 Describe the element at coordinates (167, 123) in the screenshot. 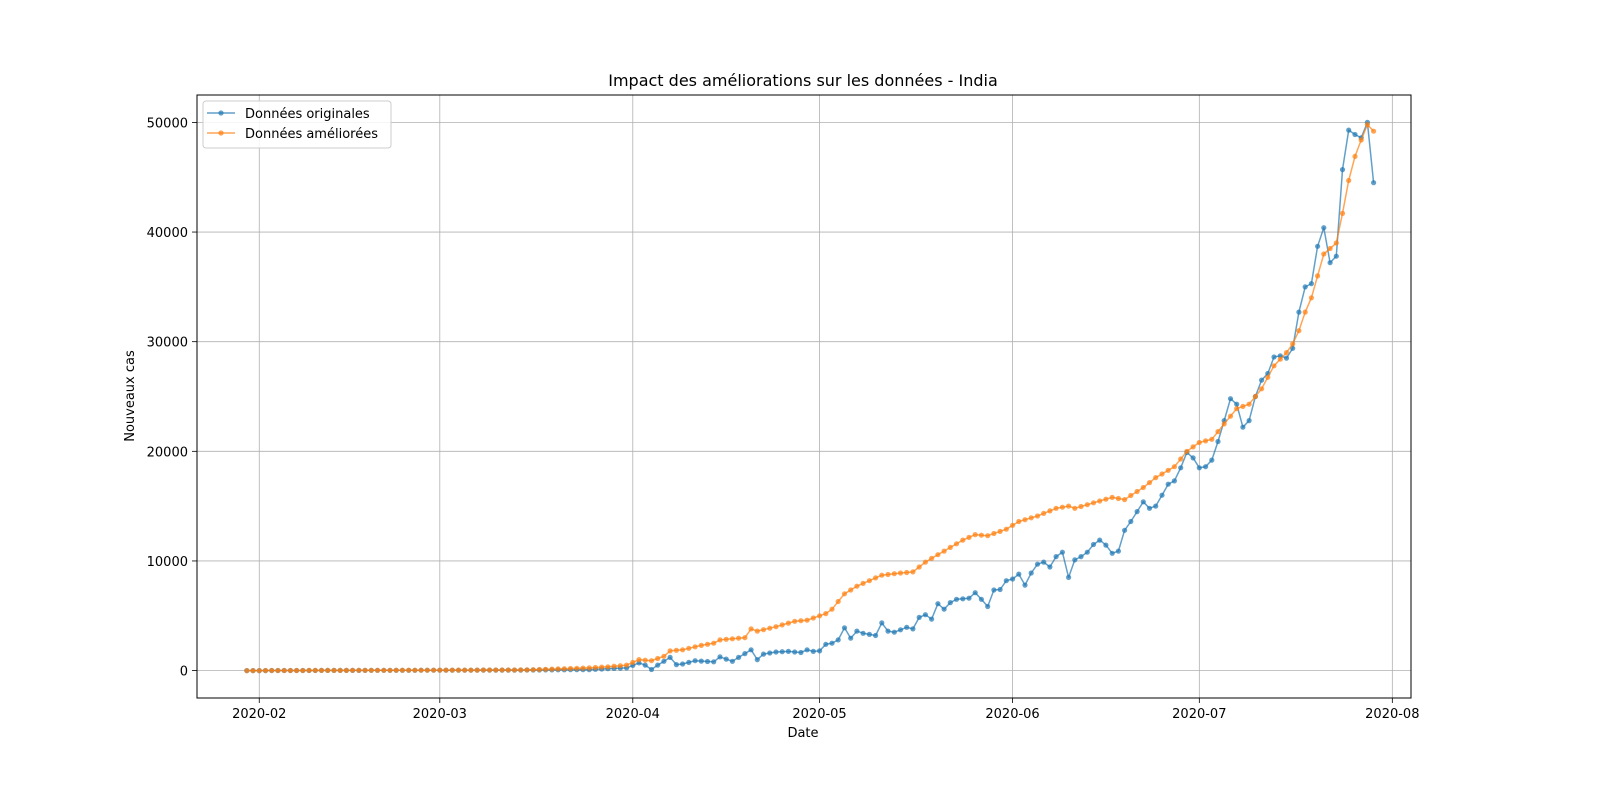

I see `y-tick-label: 50000` at that location.